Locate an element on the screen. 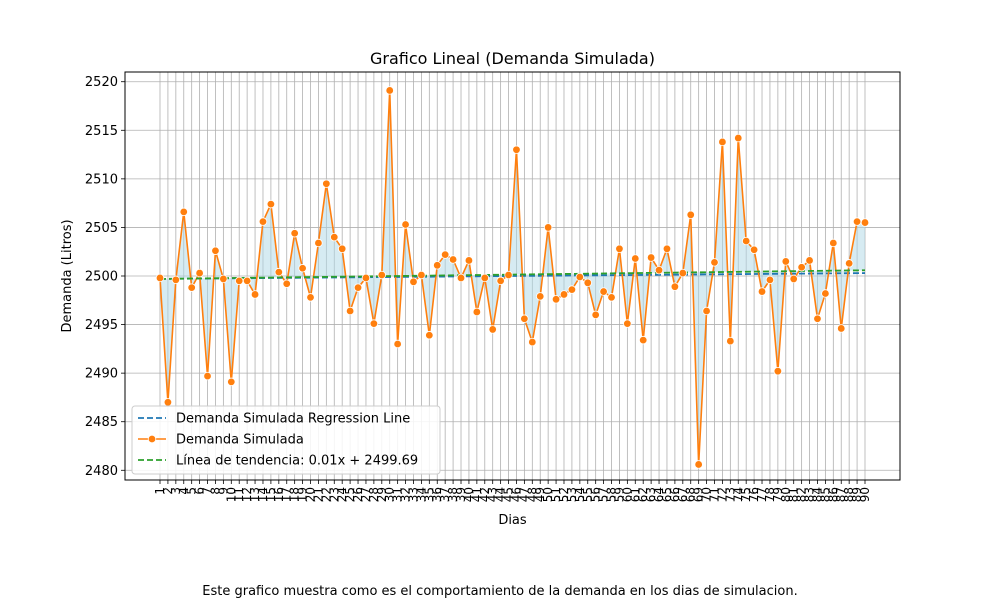 This screenshot has width=1000, height=600. x-tick-label: 82 is located at coordinates (802, 494).